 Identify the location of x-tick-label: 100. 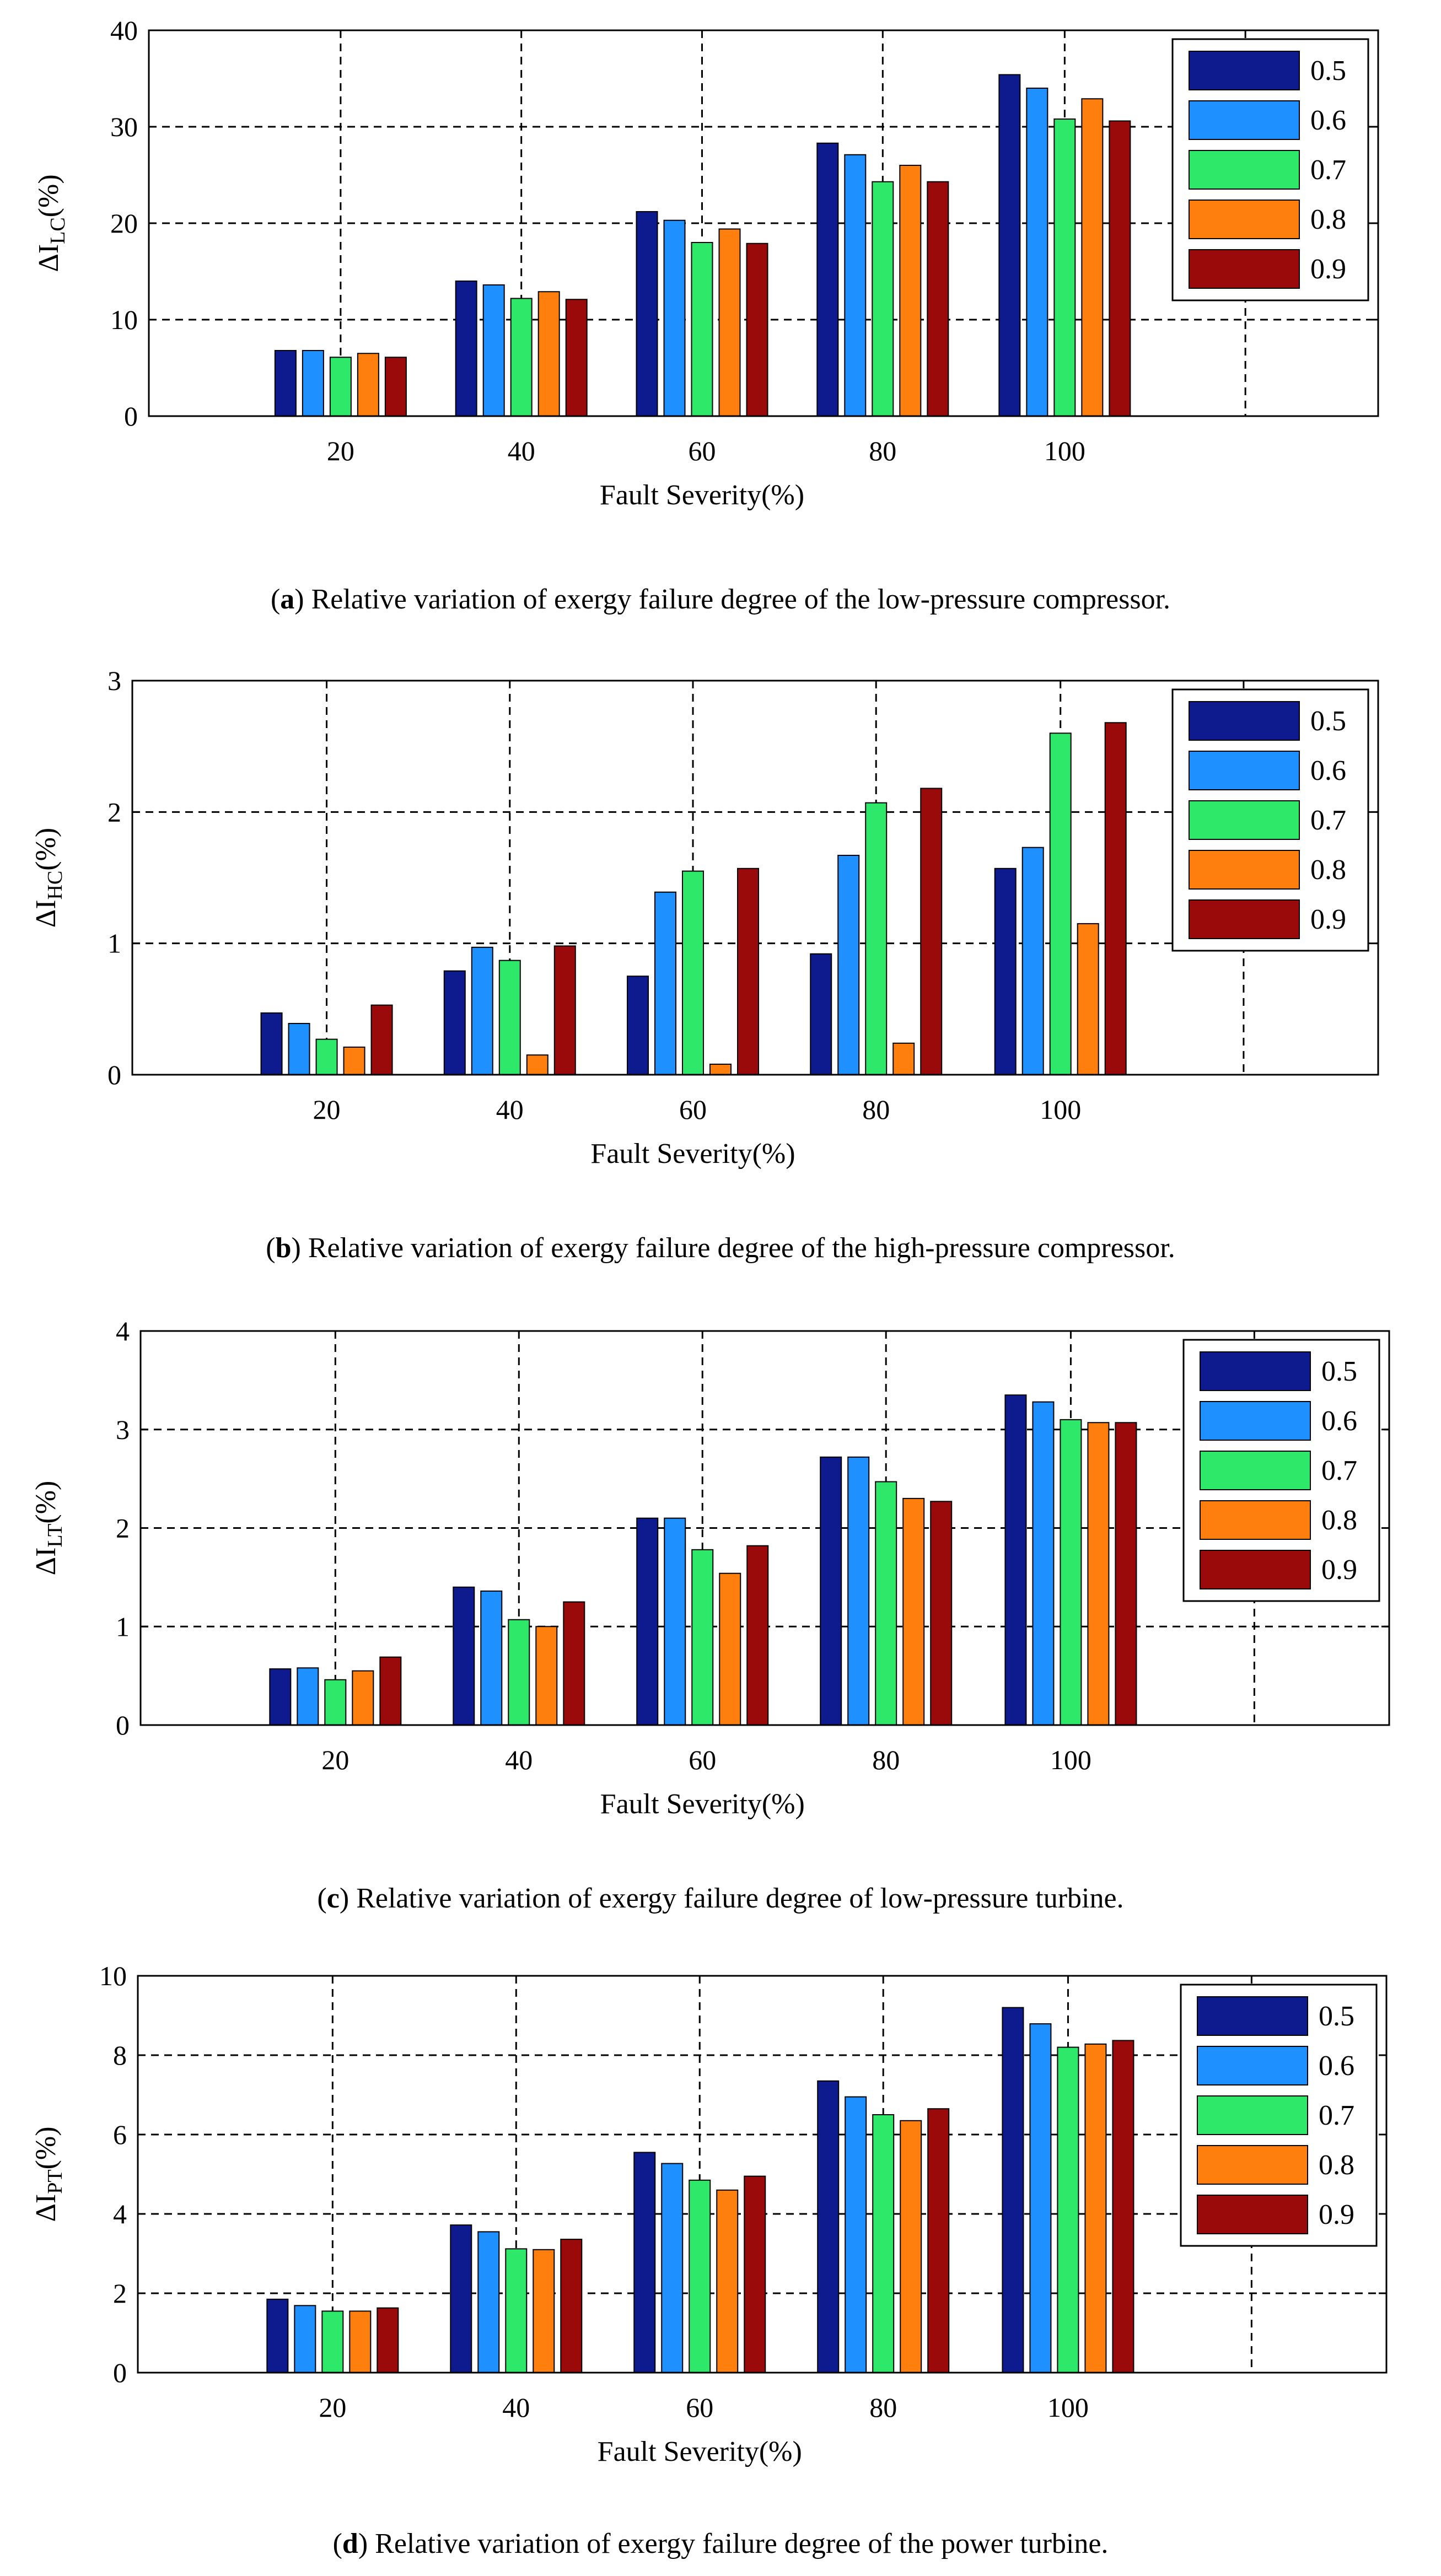
(1064, 451).